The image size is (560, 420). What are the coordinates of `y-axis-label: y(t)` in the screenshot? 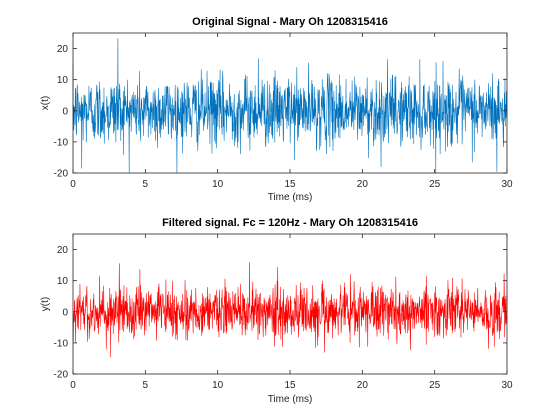 It's located at (45, 304).